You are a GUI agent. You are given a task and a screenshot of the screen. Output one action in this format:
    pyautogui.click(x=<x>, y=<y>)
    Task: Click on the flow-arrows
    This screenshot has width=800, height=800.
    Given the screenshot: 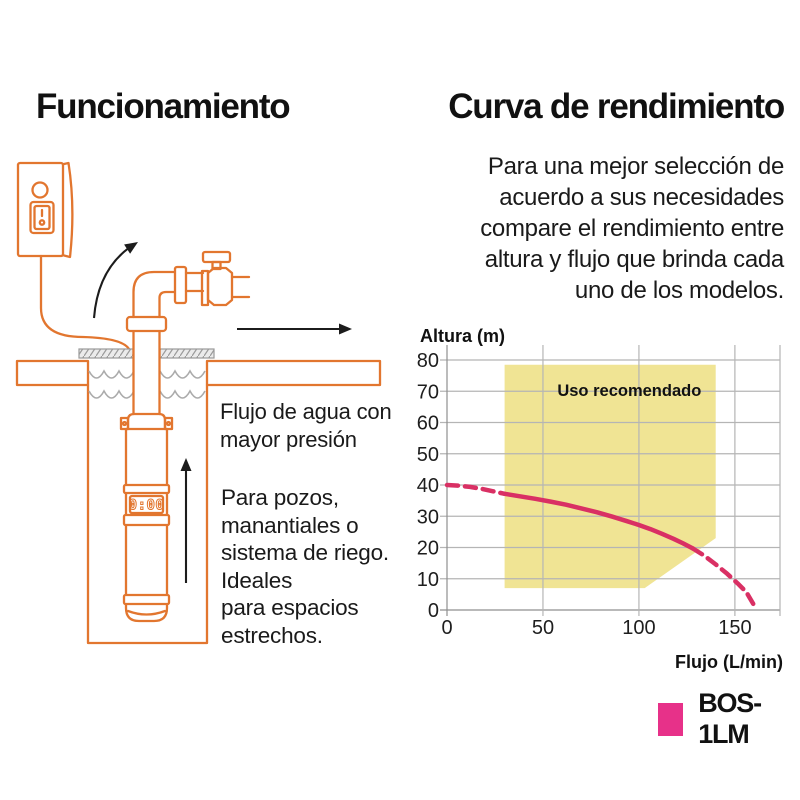 What is the action you would take?
    pyautogui.click(x=222, y=412)
    